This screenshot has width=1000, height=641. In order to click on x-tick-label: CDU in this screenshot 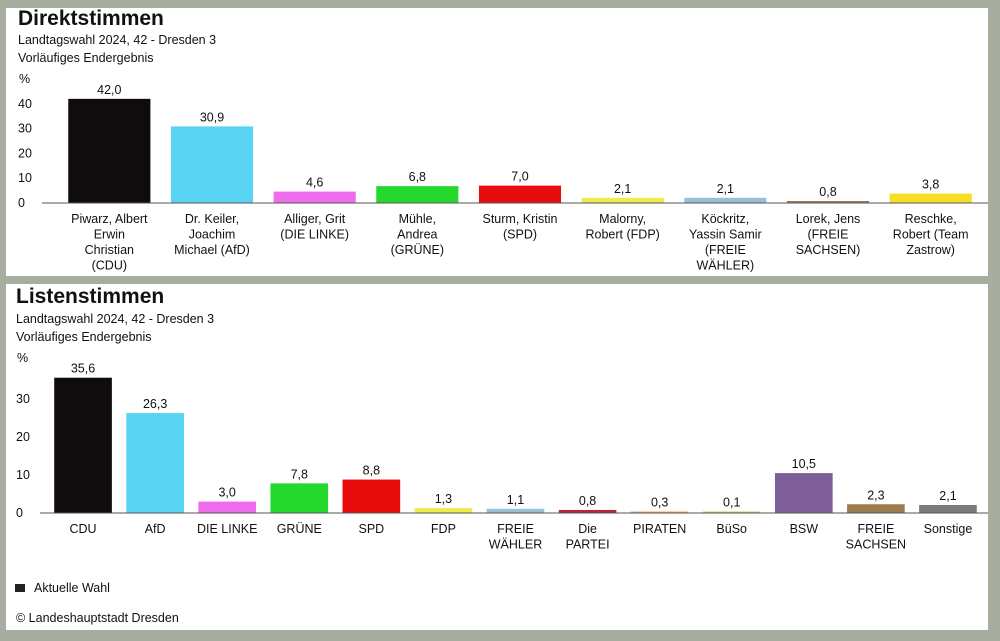, I will do `click(82, 529)`.